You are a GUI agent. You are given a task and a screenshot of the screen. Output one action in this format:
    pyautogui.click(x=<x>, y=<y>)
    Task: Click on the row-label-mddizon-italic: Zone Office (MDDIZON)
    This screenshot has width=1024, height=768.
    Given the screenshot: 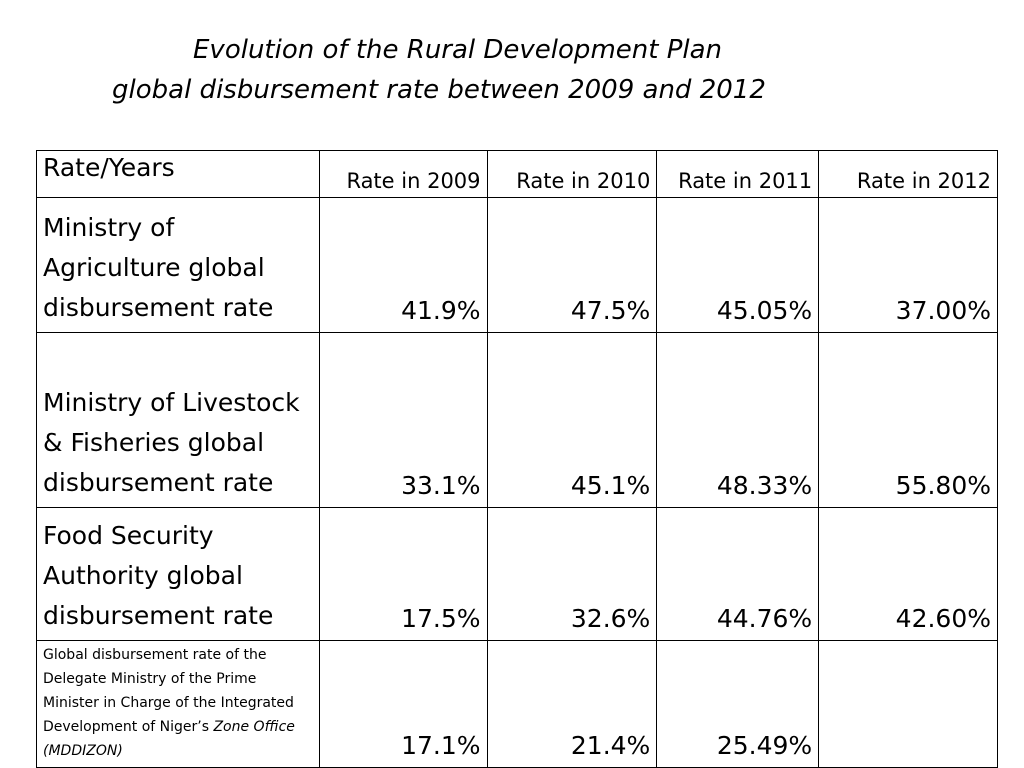 What is the action you would take?
    pyautogui.click(x=169, y=739)
    